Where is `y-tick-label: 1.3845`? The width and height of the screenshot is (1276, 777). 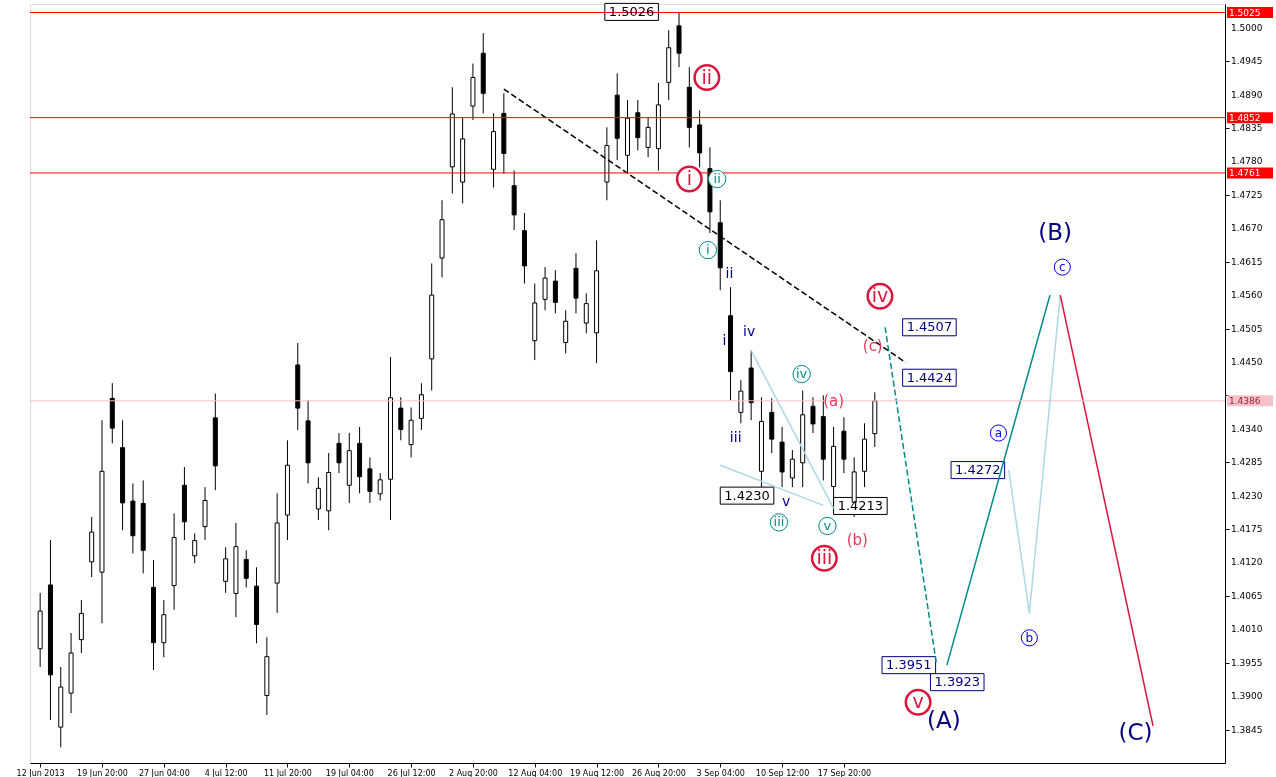
y-tick-label: 1.3845 is located at coordinates (1247, 729).